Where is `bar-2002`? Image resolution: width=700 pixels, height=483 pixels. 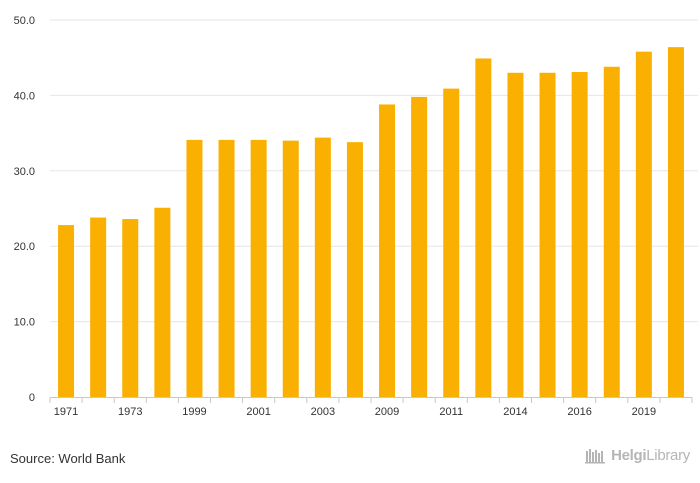 bar-2002 is located at coordinates (290, 268).